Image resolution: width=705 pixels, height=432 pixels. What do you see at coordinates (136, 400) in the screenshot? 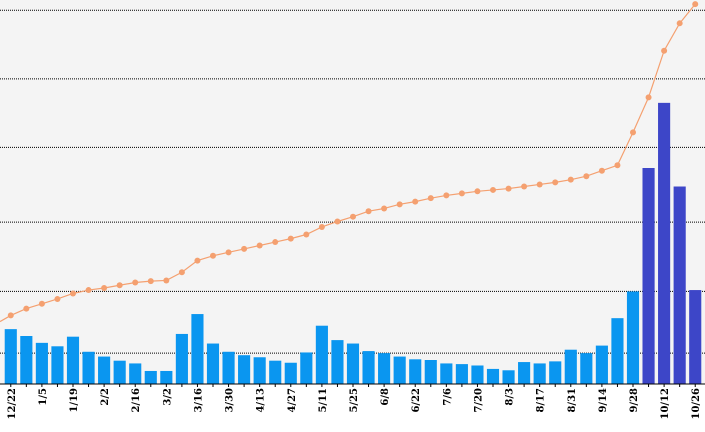
I see `x-tick-label: 2/16` at bounding box center [136, 400].